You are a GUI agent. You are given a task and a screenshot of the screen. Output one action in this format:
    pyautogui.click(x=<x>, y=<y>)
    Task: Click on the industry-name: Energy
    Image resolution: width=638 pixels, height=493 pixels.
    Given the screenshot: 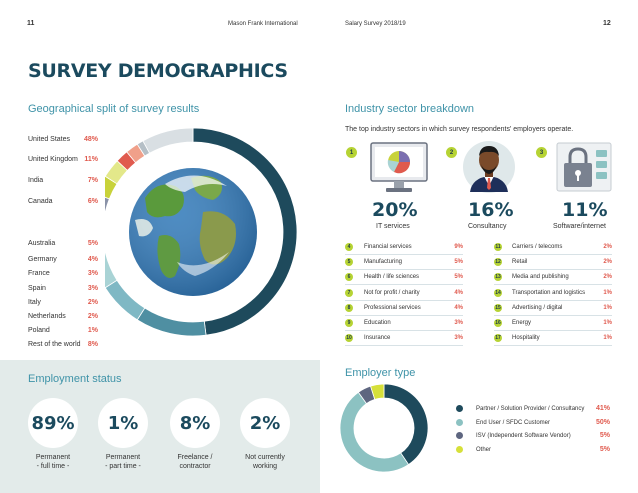 What is the action you would take?
    pyautogui.click(x=522, y=323)
    